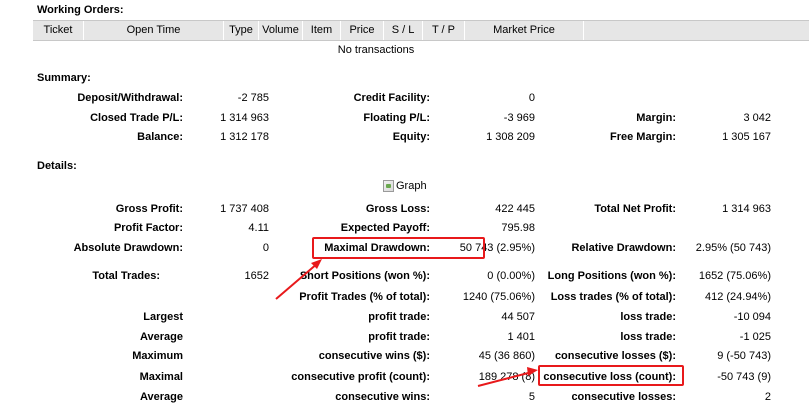 This screenshot has height=403, width=809. Describe the element at coordinates (161, 397) in the screenshot. I see `average-consecutive-label: Average` at that location.